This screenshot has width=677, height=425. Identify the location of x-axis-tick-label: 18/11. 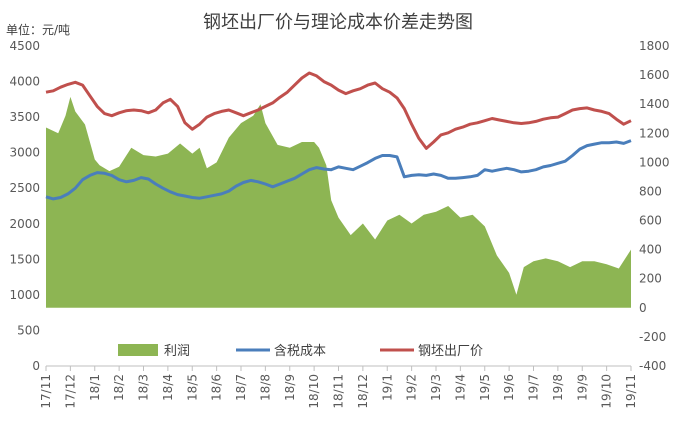
(339, 391).